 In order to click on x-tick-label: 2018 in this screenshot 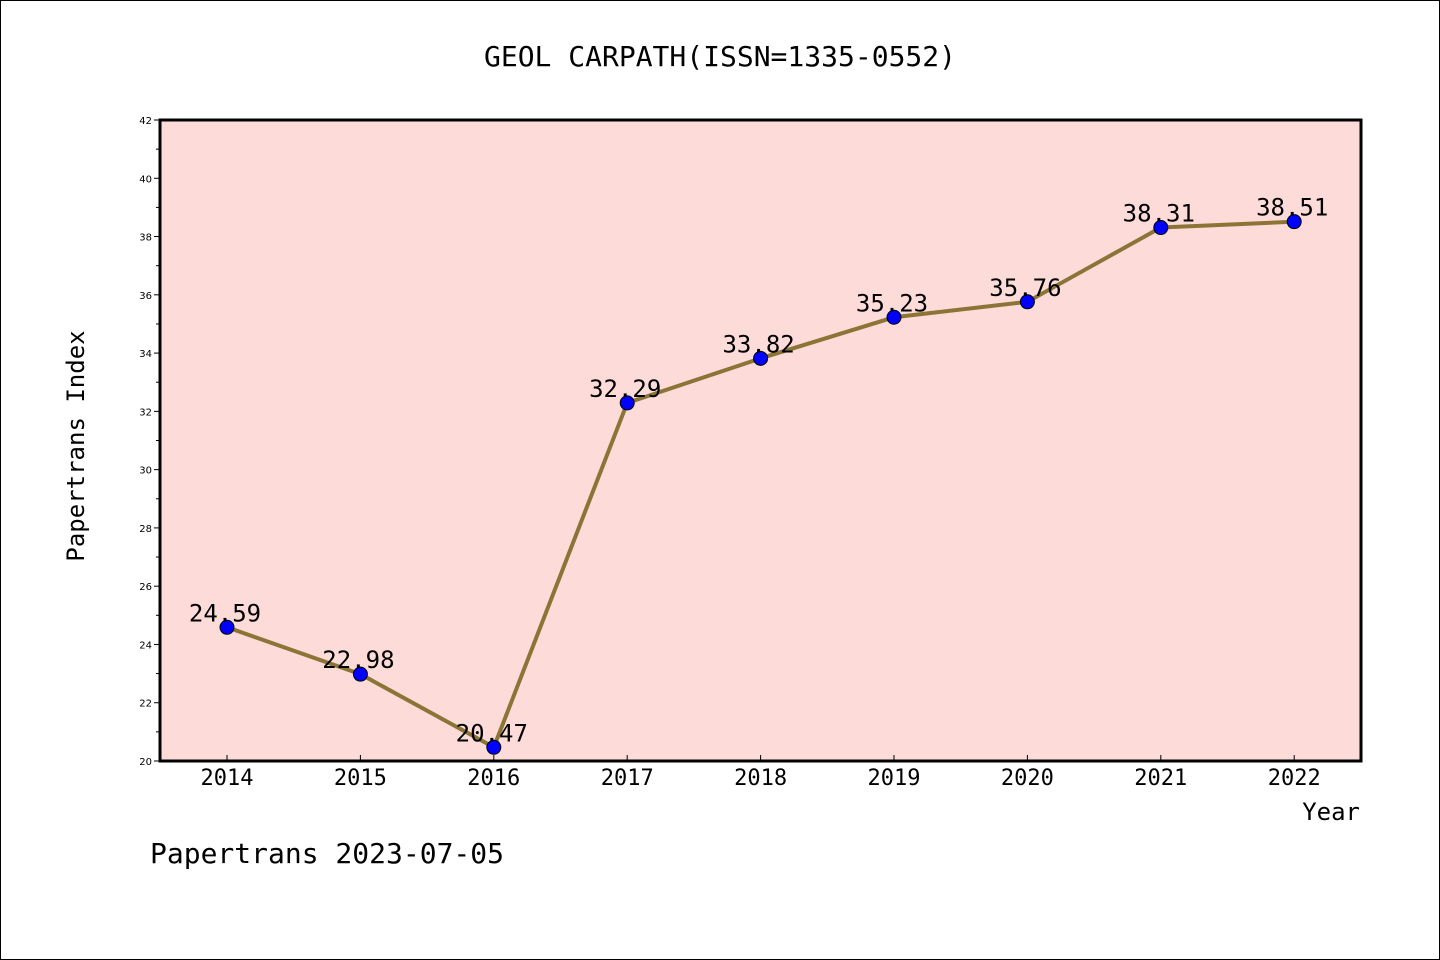, I will do `click(760, 778)`.